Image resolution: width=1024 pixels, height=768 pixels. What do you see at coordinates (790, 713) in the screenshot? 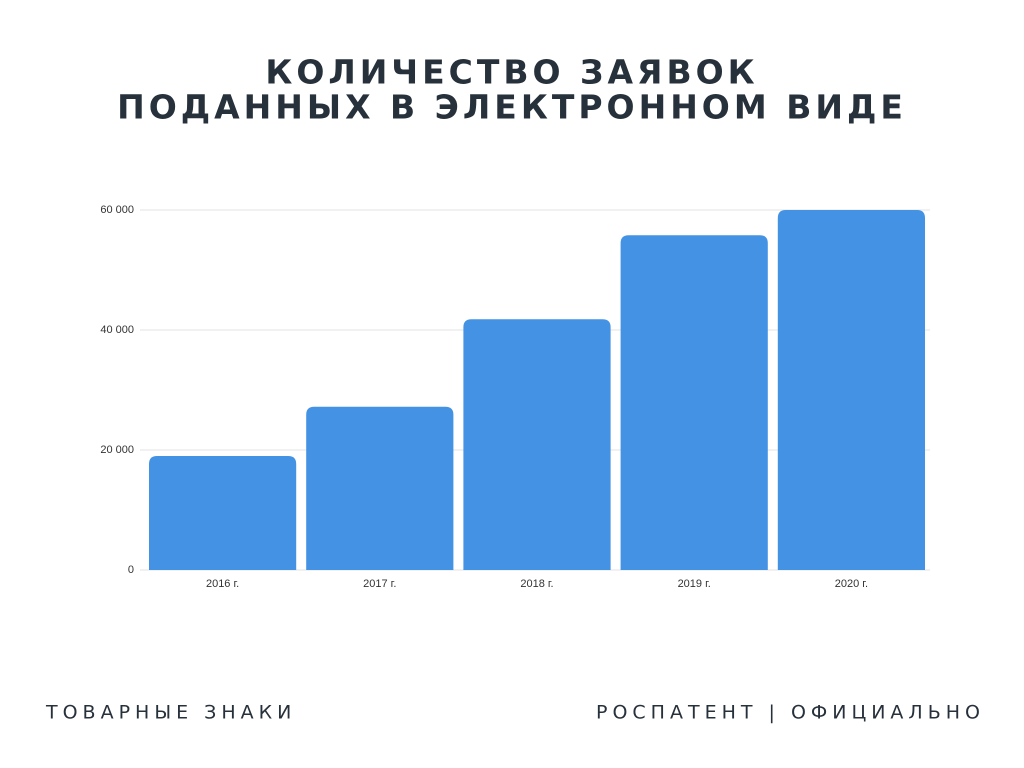
I see `footer-right: РОСПАТЕНТ | ОФИЦИАЛЬНО` at bounding box center [790, 713].